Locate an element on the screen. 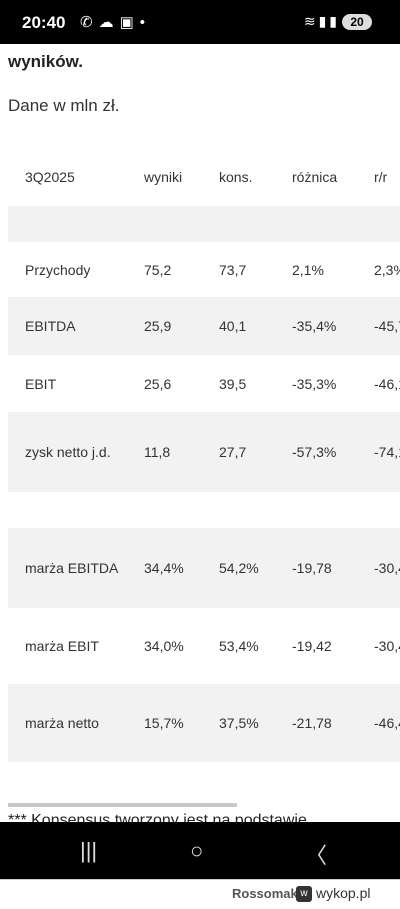  wifi-icon: ≋ is located at coordinates (311, 21).